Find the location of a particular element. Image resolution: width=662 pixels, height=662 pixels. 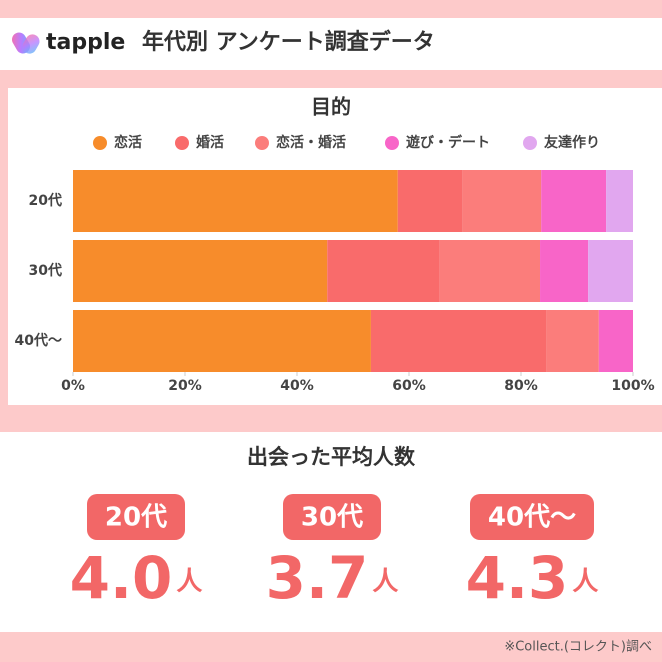

average-value: 3.7 人 is located at coordinates (332, 578).